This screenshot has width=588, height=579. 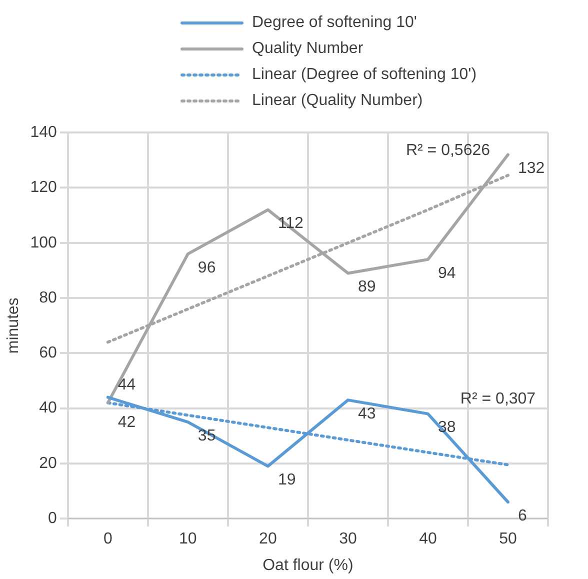 What do you see at coordinates (188, 539) in the screenshot?
I see `x-tick-label: 10` at bounding box center [188, 539].